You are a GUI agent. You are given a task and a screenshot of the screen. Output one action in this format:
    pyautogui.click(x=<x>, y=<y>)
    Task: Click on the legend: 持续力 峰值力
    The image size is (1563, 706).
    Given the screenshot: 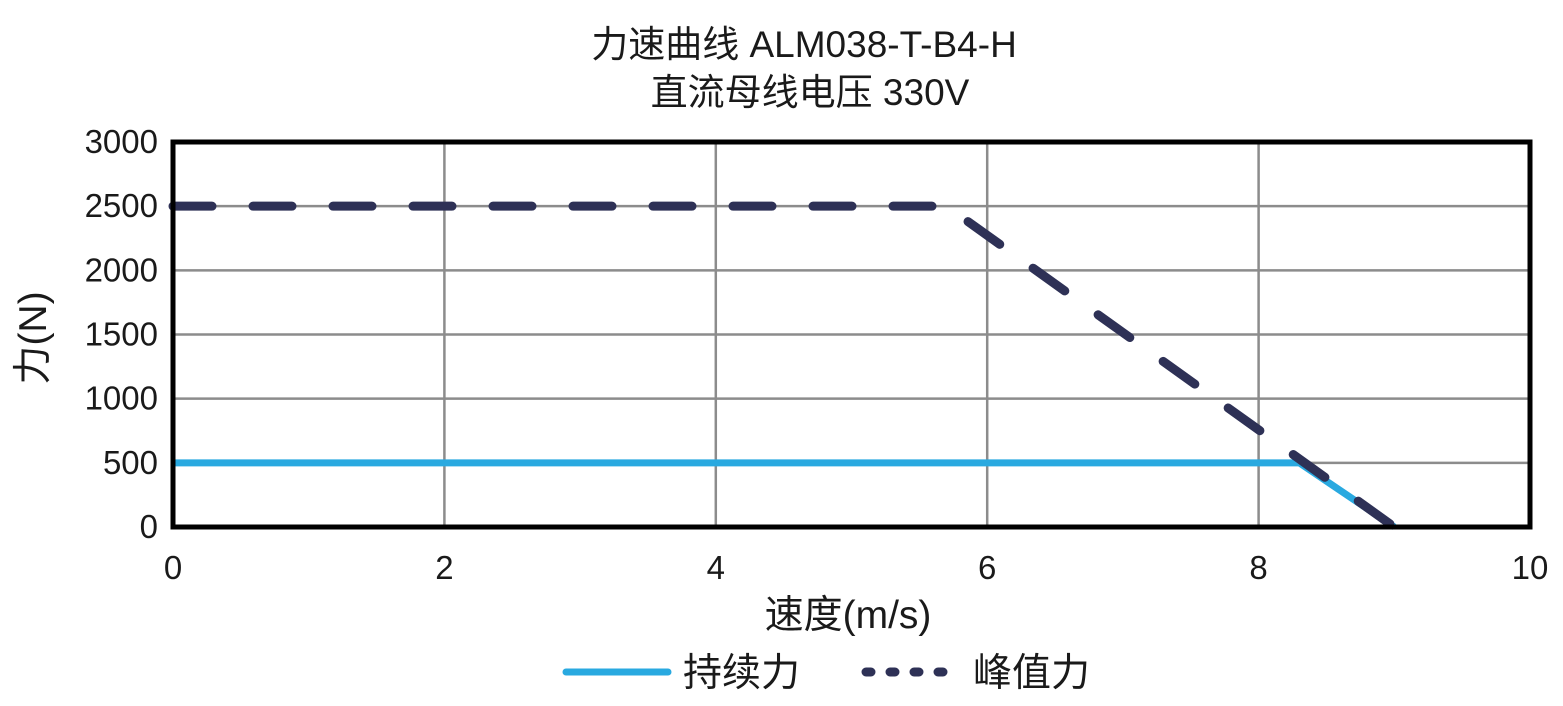 What is the action you would take?
    pyautogui.click(x=826, y=673)
    